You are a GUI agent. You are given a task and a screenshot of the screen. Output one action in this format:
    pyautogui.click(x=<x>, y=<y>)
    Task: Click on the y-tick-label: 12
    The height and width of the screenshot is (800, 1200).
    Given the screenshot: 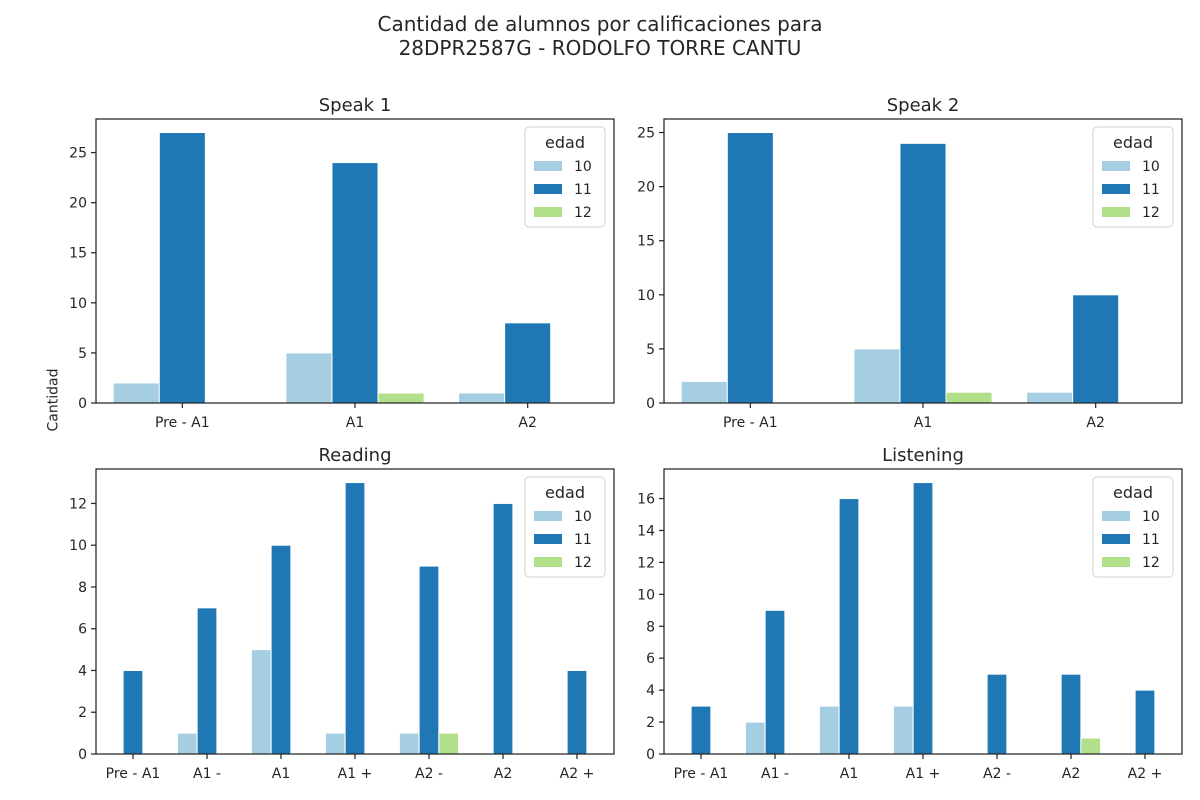 What is the action you would take?
    pyautogui.click(x=646, y=563)
    